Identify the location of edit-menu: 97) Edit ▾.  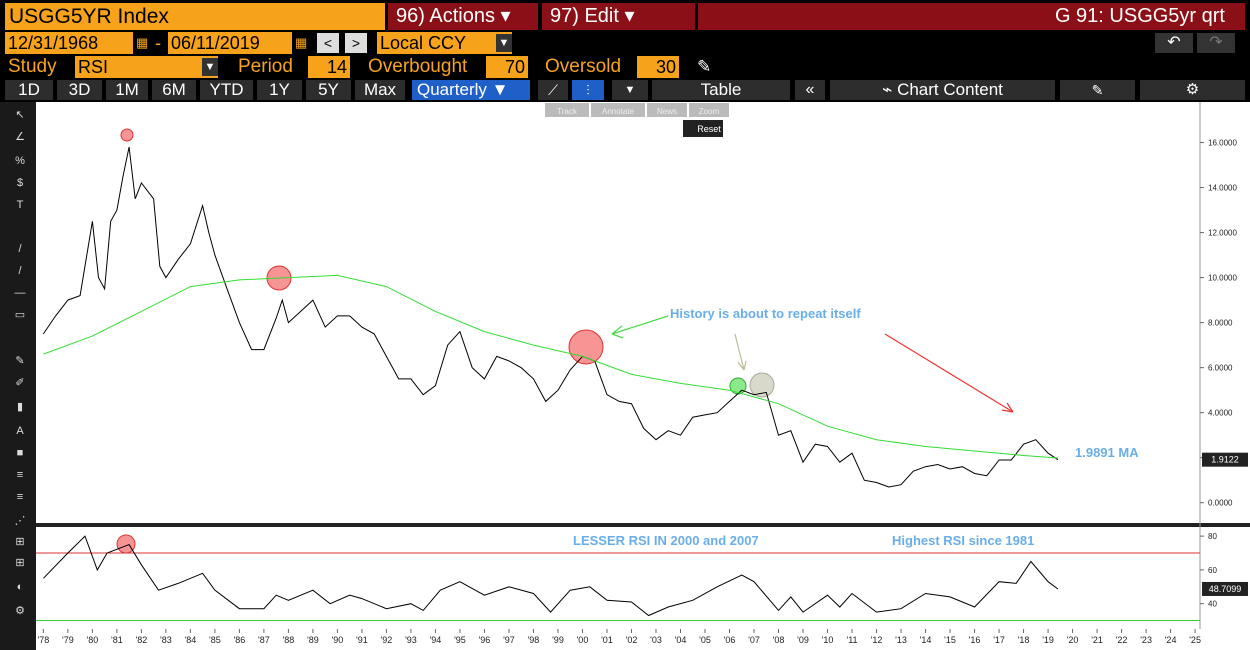
(618, 16).